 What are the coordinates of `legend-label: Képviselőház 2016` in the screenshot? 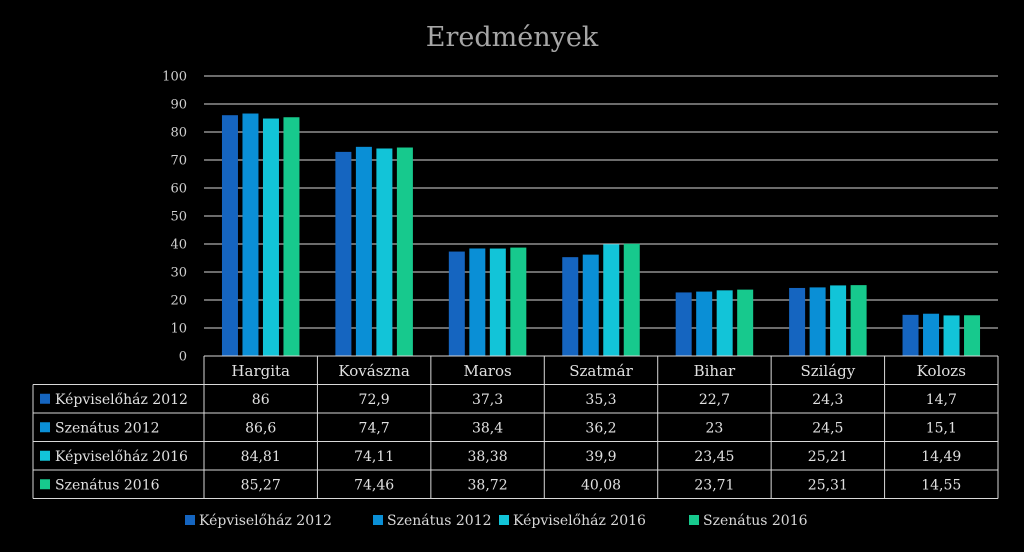 It's located at (579, 521).